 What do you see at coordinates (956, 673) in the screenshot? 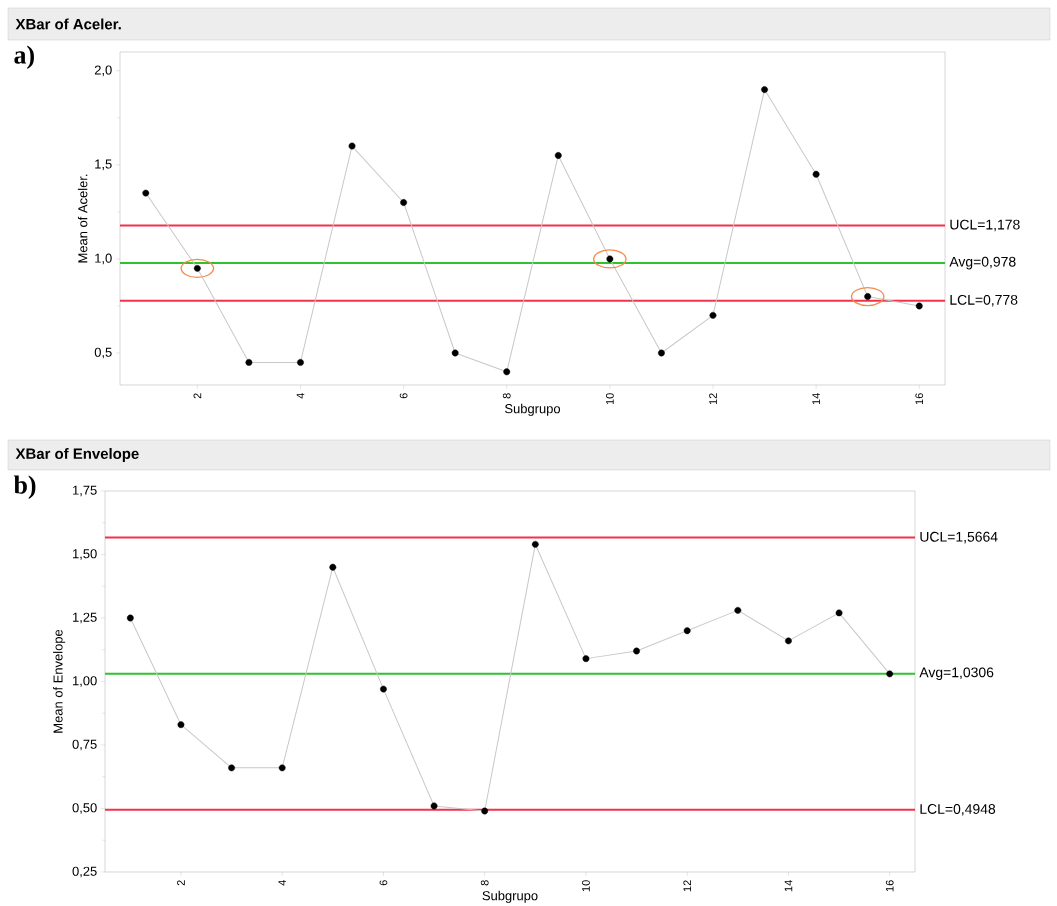
I see `ref-line-label: Avg=1,0306` at bounding box center [956, 673].